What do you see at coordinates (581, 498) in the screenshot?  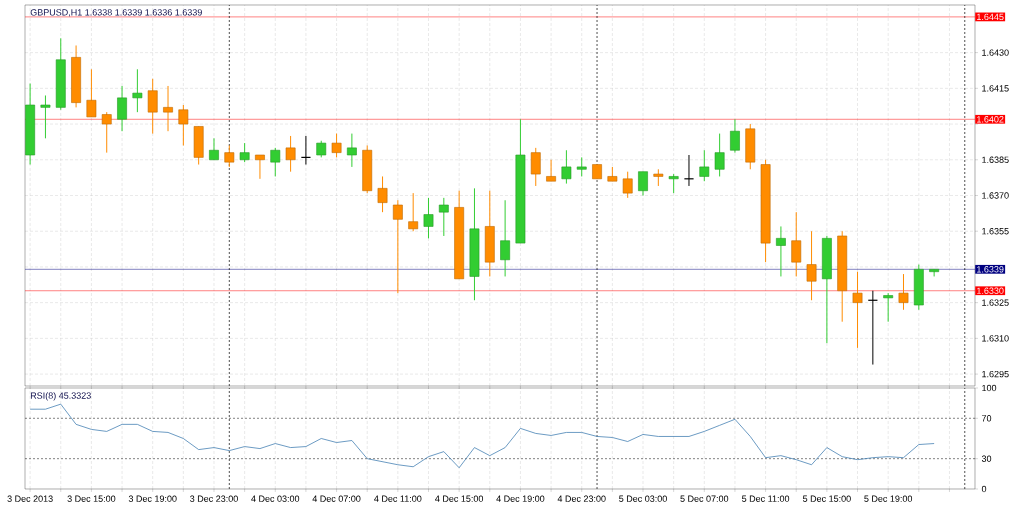 I see `x-tick-label: 4 Dec 23:00` at bounding box center [581, 498].